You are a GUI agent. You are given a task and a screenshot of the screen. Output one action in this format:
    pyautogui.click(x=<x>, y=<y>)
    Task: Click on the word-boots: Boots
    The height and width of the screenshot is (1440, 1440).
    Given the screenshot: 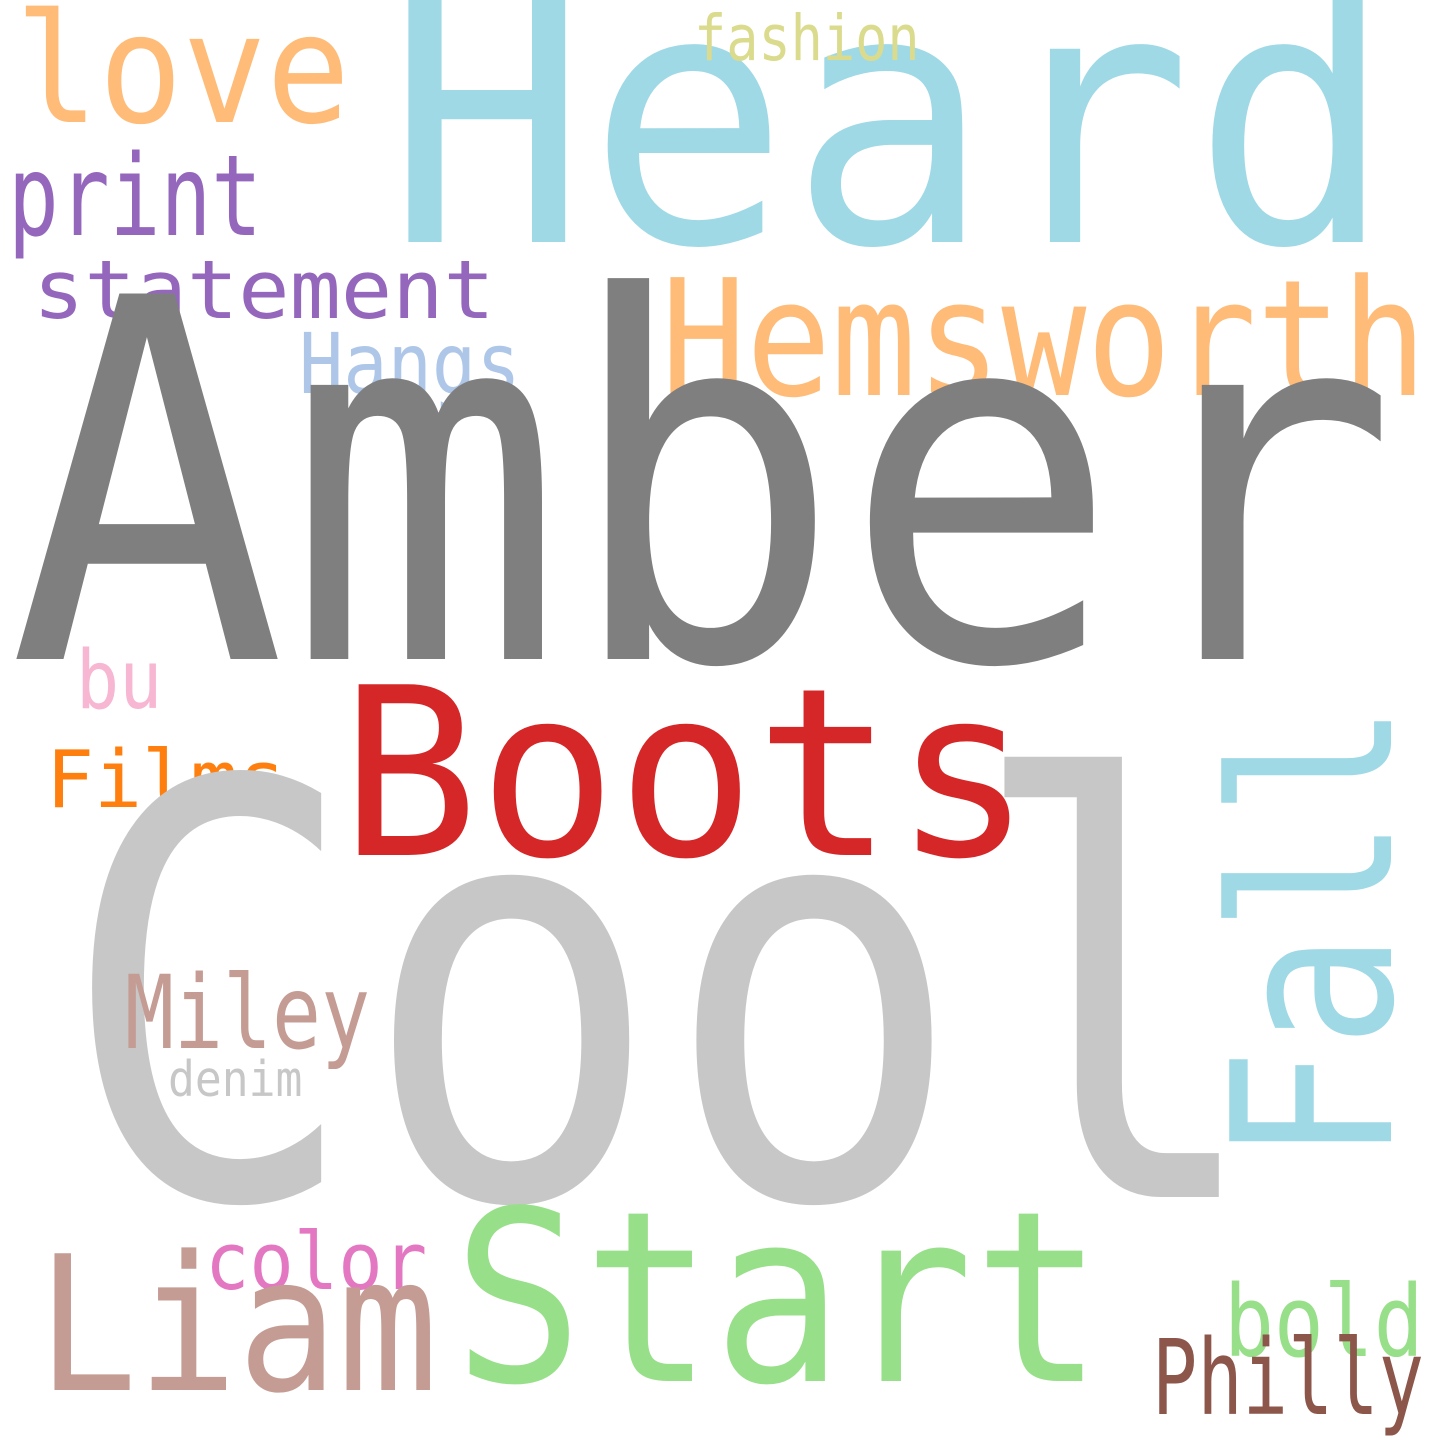 What is the action you would take?
    pyautogui.click(x=686, y=774)
    